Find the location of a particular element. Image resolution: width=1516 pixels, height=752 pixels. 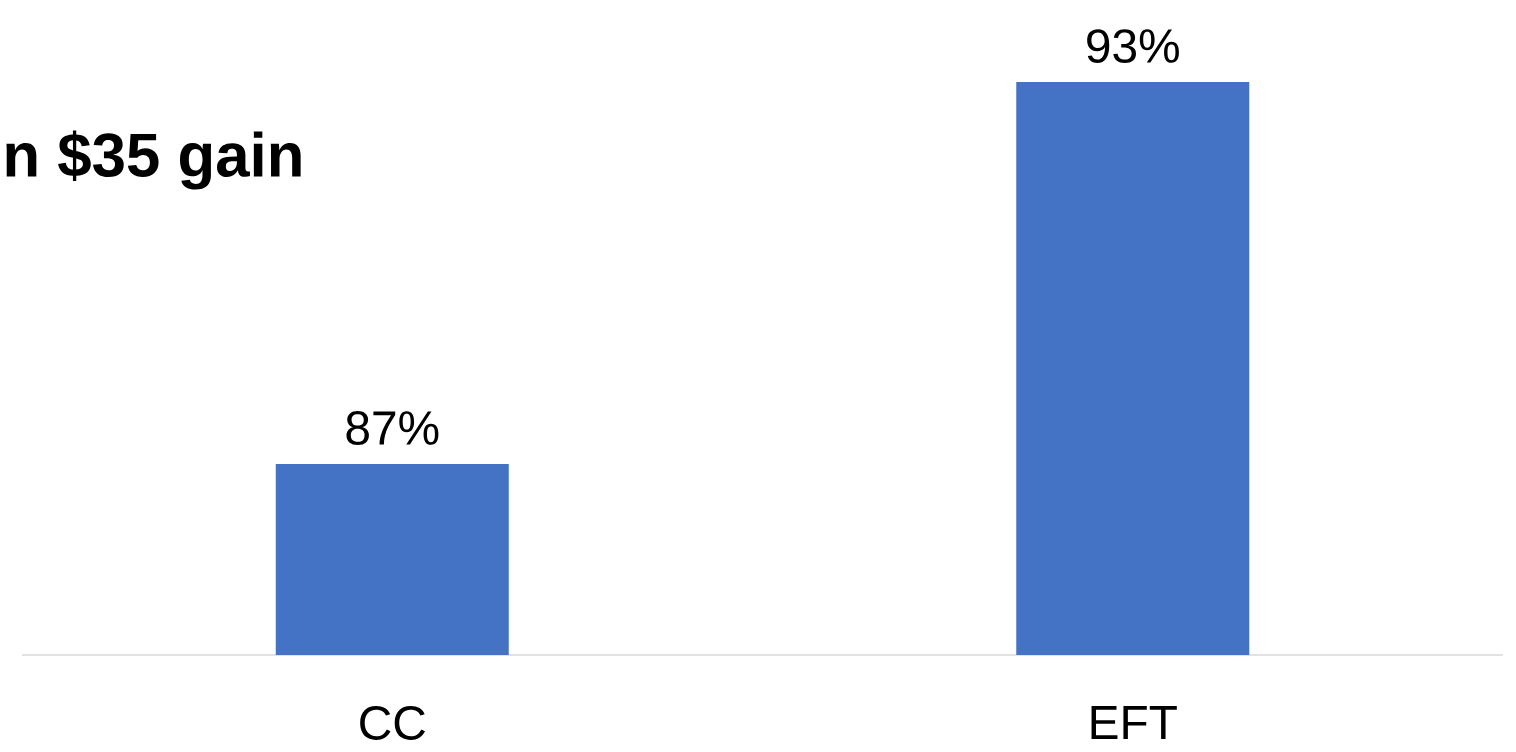

x-tick-label: CC is located at coordinates (392, 723).